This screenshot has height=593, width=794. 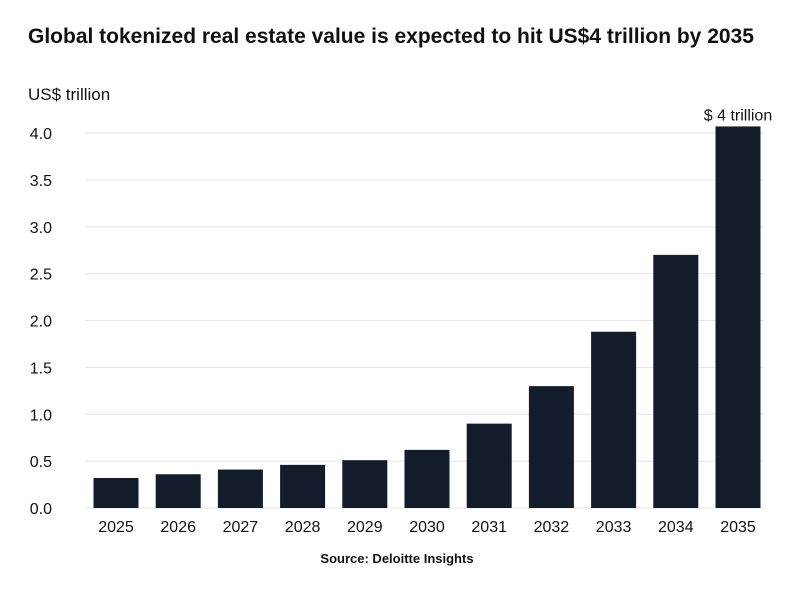 What do you see at coordinates (41, 228) in the screenshot?
I see `y-tick-label: 3.0` at bounding box center [41, 228].